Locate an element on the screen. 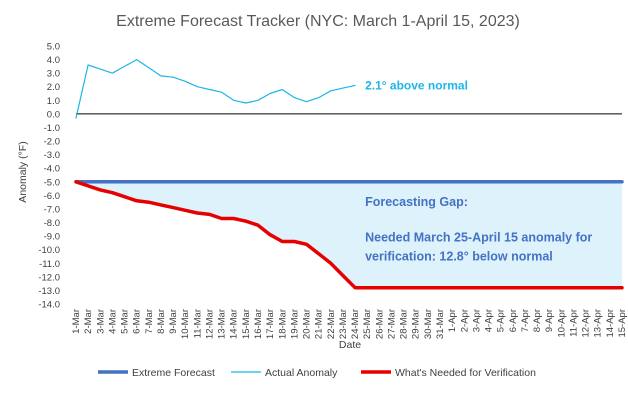 This screenshot has width=628, height=416. x-tick-label: 3-Mar is located at coordinates (100, 321).